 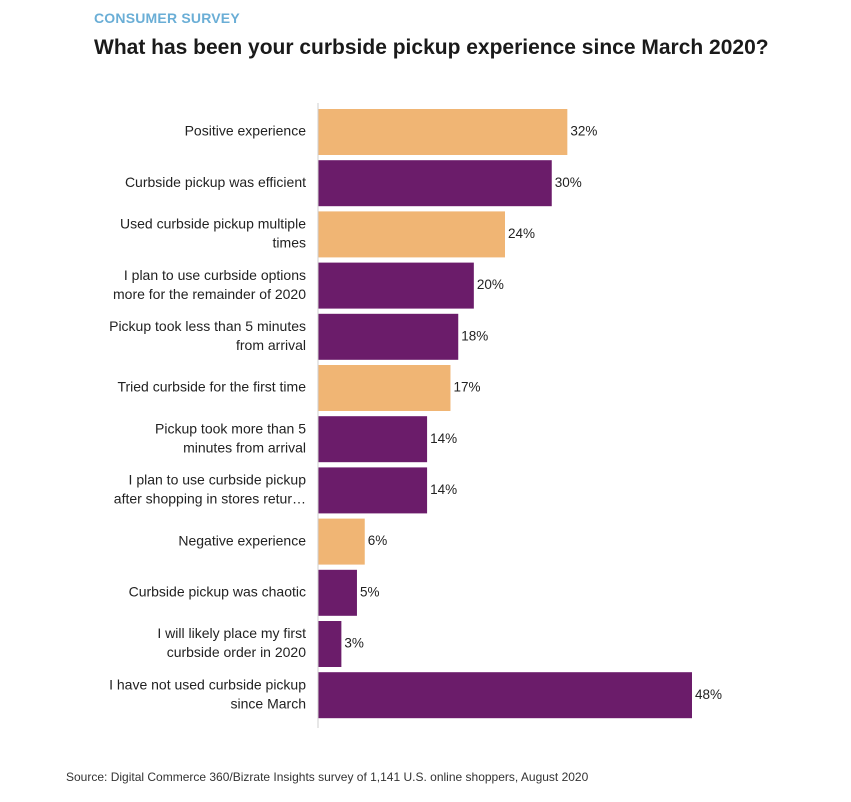 What do you see at coordinates (583, 131) in the screenshot?
I see `value-label-1: 32%` at bounding box center [583, 131].